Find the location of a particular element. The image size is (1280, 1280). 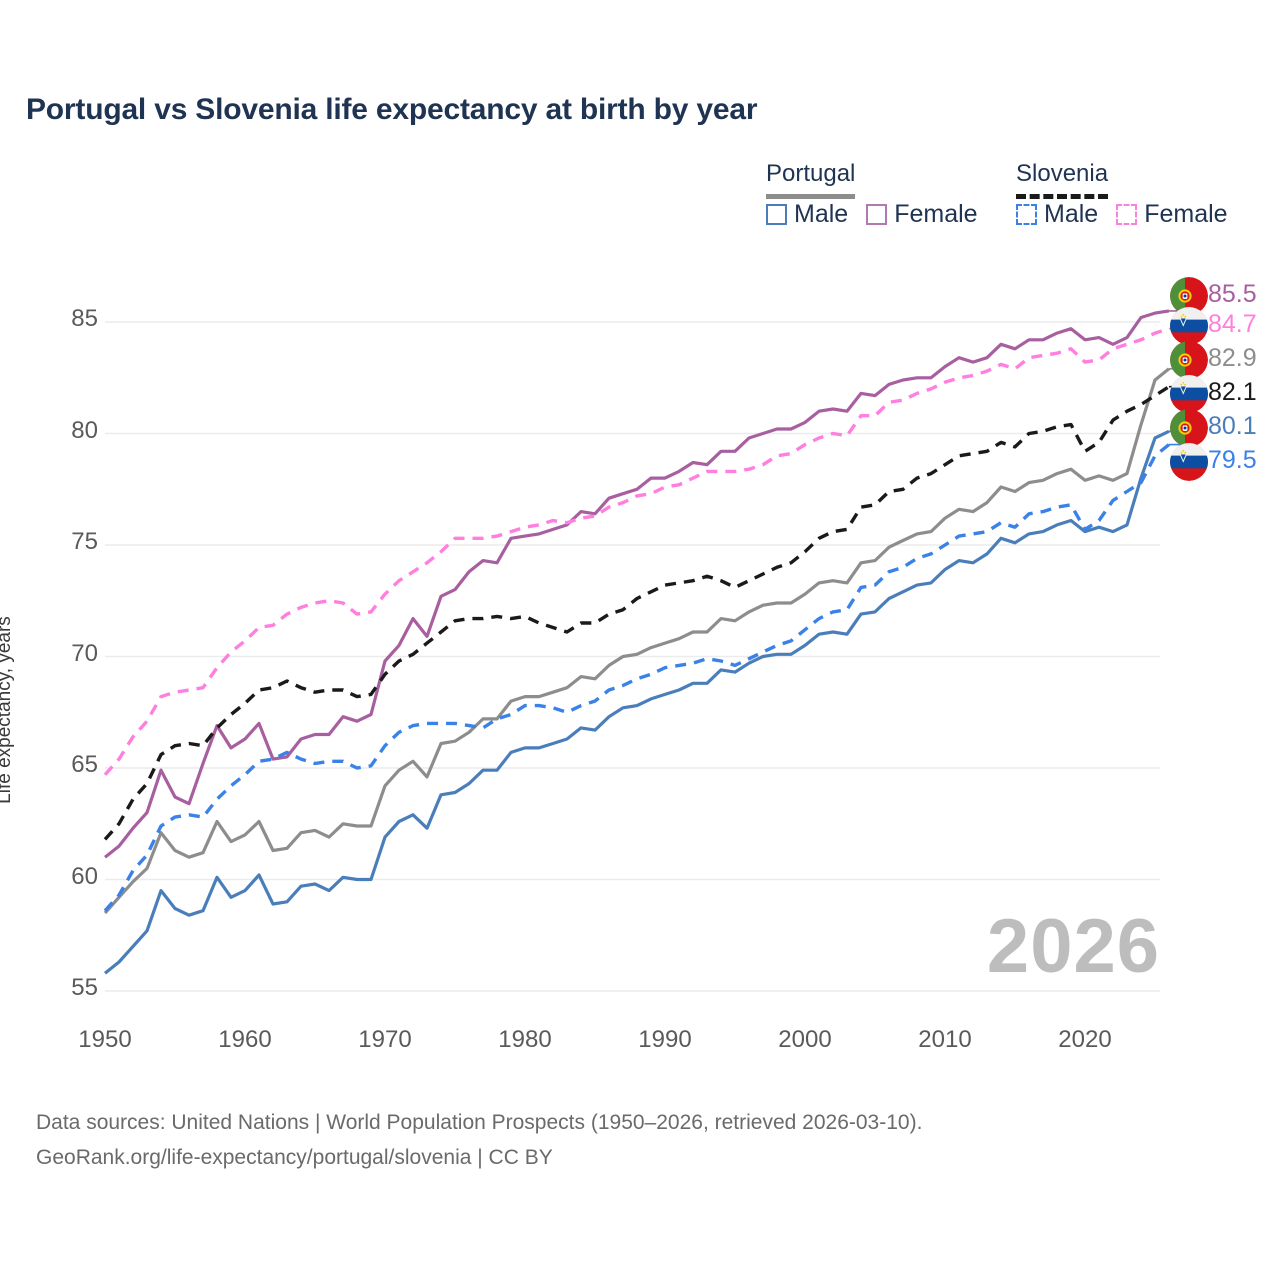

year-watermark: 2026 is located at coordinates (1073, 946).